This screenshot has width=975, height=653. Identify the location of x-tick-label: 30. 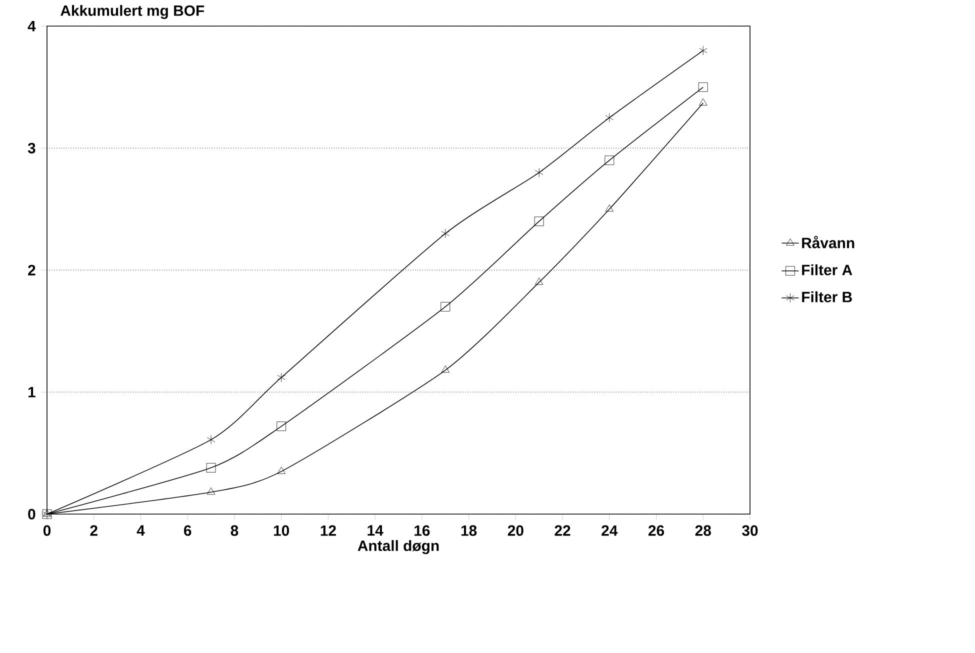
(750, 530).